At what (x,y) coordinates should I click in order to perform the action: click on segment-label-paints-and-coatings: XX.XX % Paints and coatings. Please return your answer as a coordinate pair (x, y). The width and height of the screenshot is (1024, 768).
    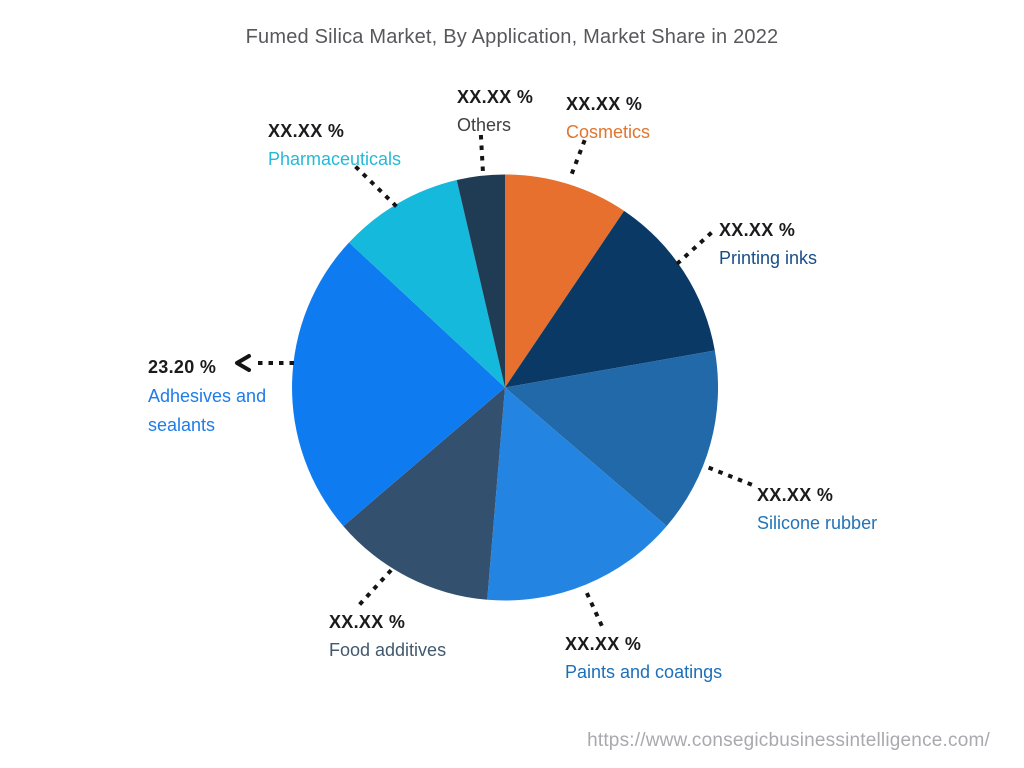
    Looking at the image, I should click on (643, 658).